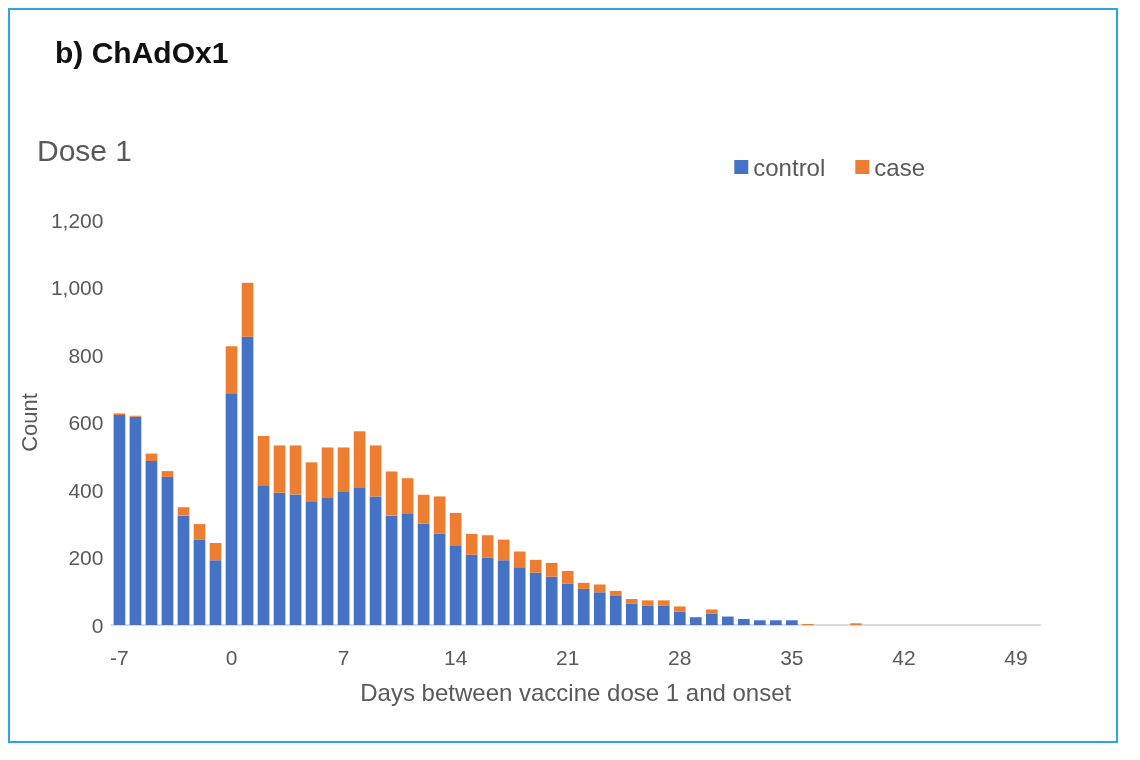 The image size is (1140, 760). Describe the element at coordinates (77, 287) in the screenshot. I see `y-tick-label: 1,000` at that location.